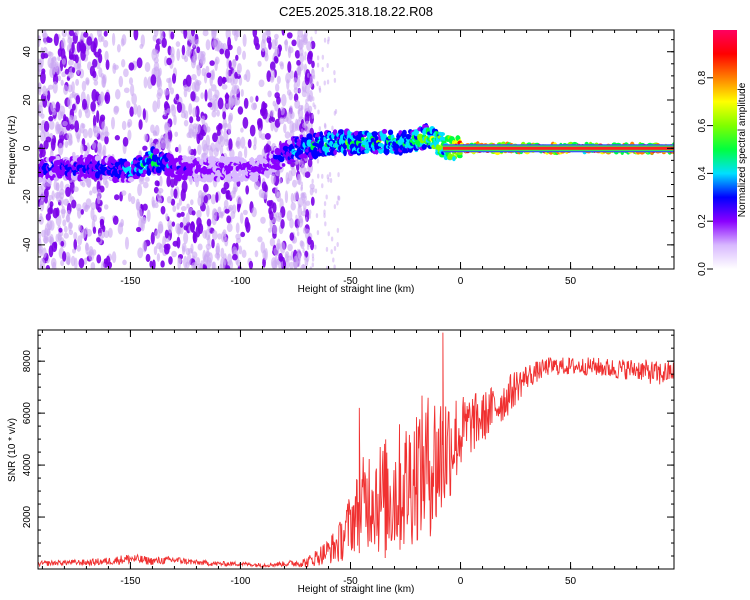 This screenshot has height=600, width=750. I want to click on colorbar-label: Normalized spectral amplitude, so click(742, 149).